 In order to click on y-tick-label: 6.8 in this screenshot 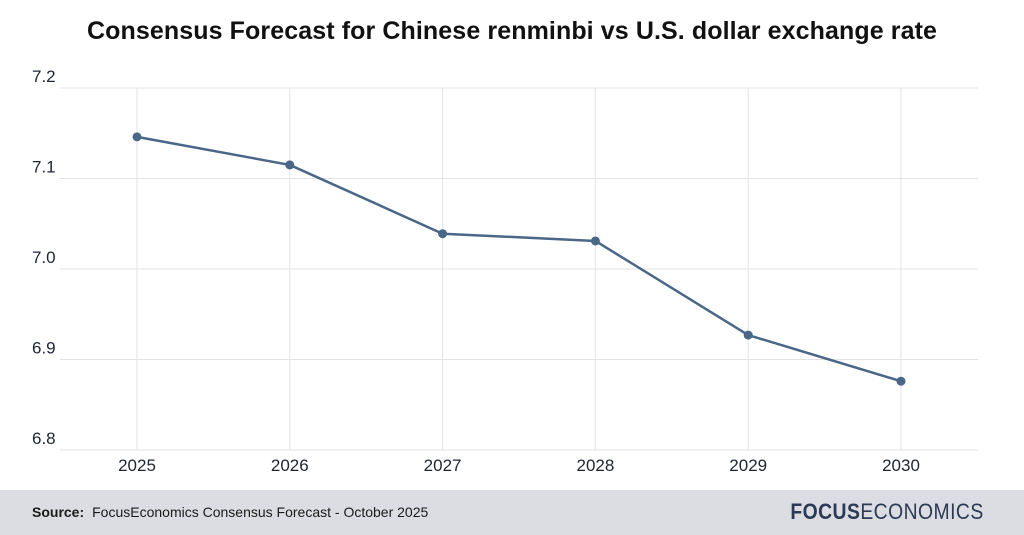, I will do `click(44, 438)`.